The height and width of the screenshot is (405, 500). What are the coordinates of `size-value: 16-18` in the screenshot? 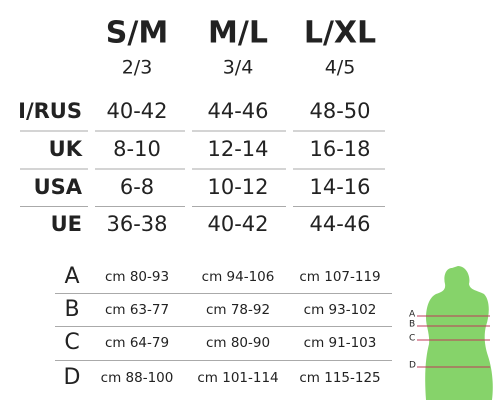 It's located at (339, 149).